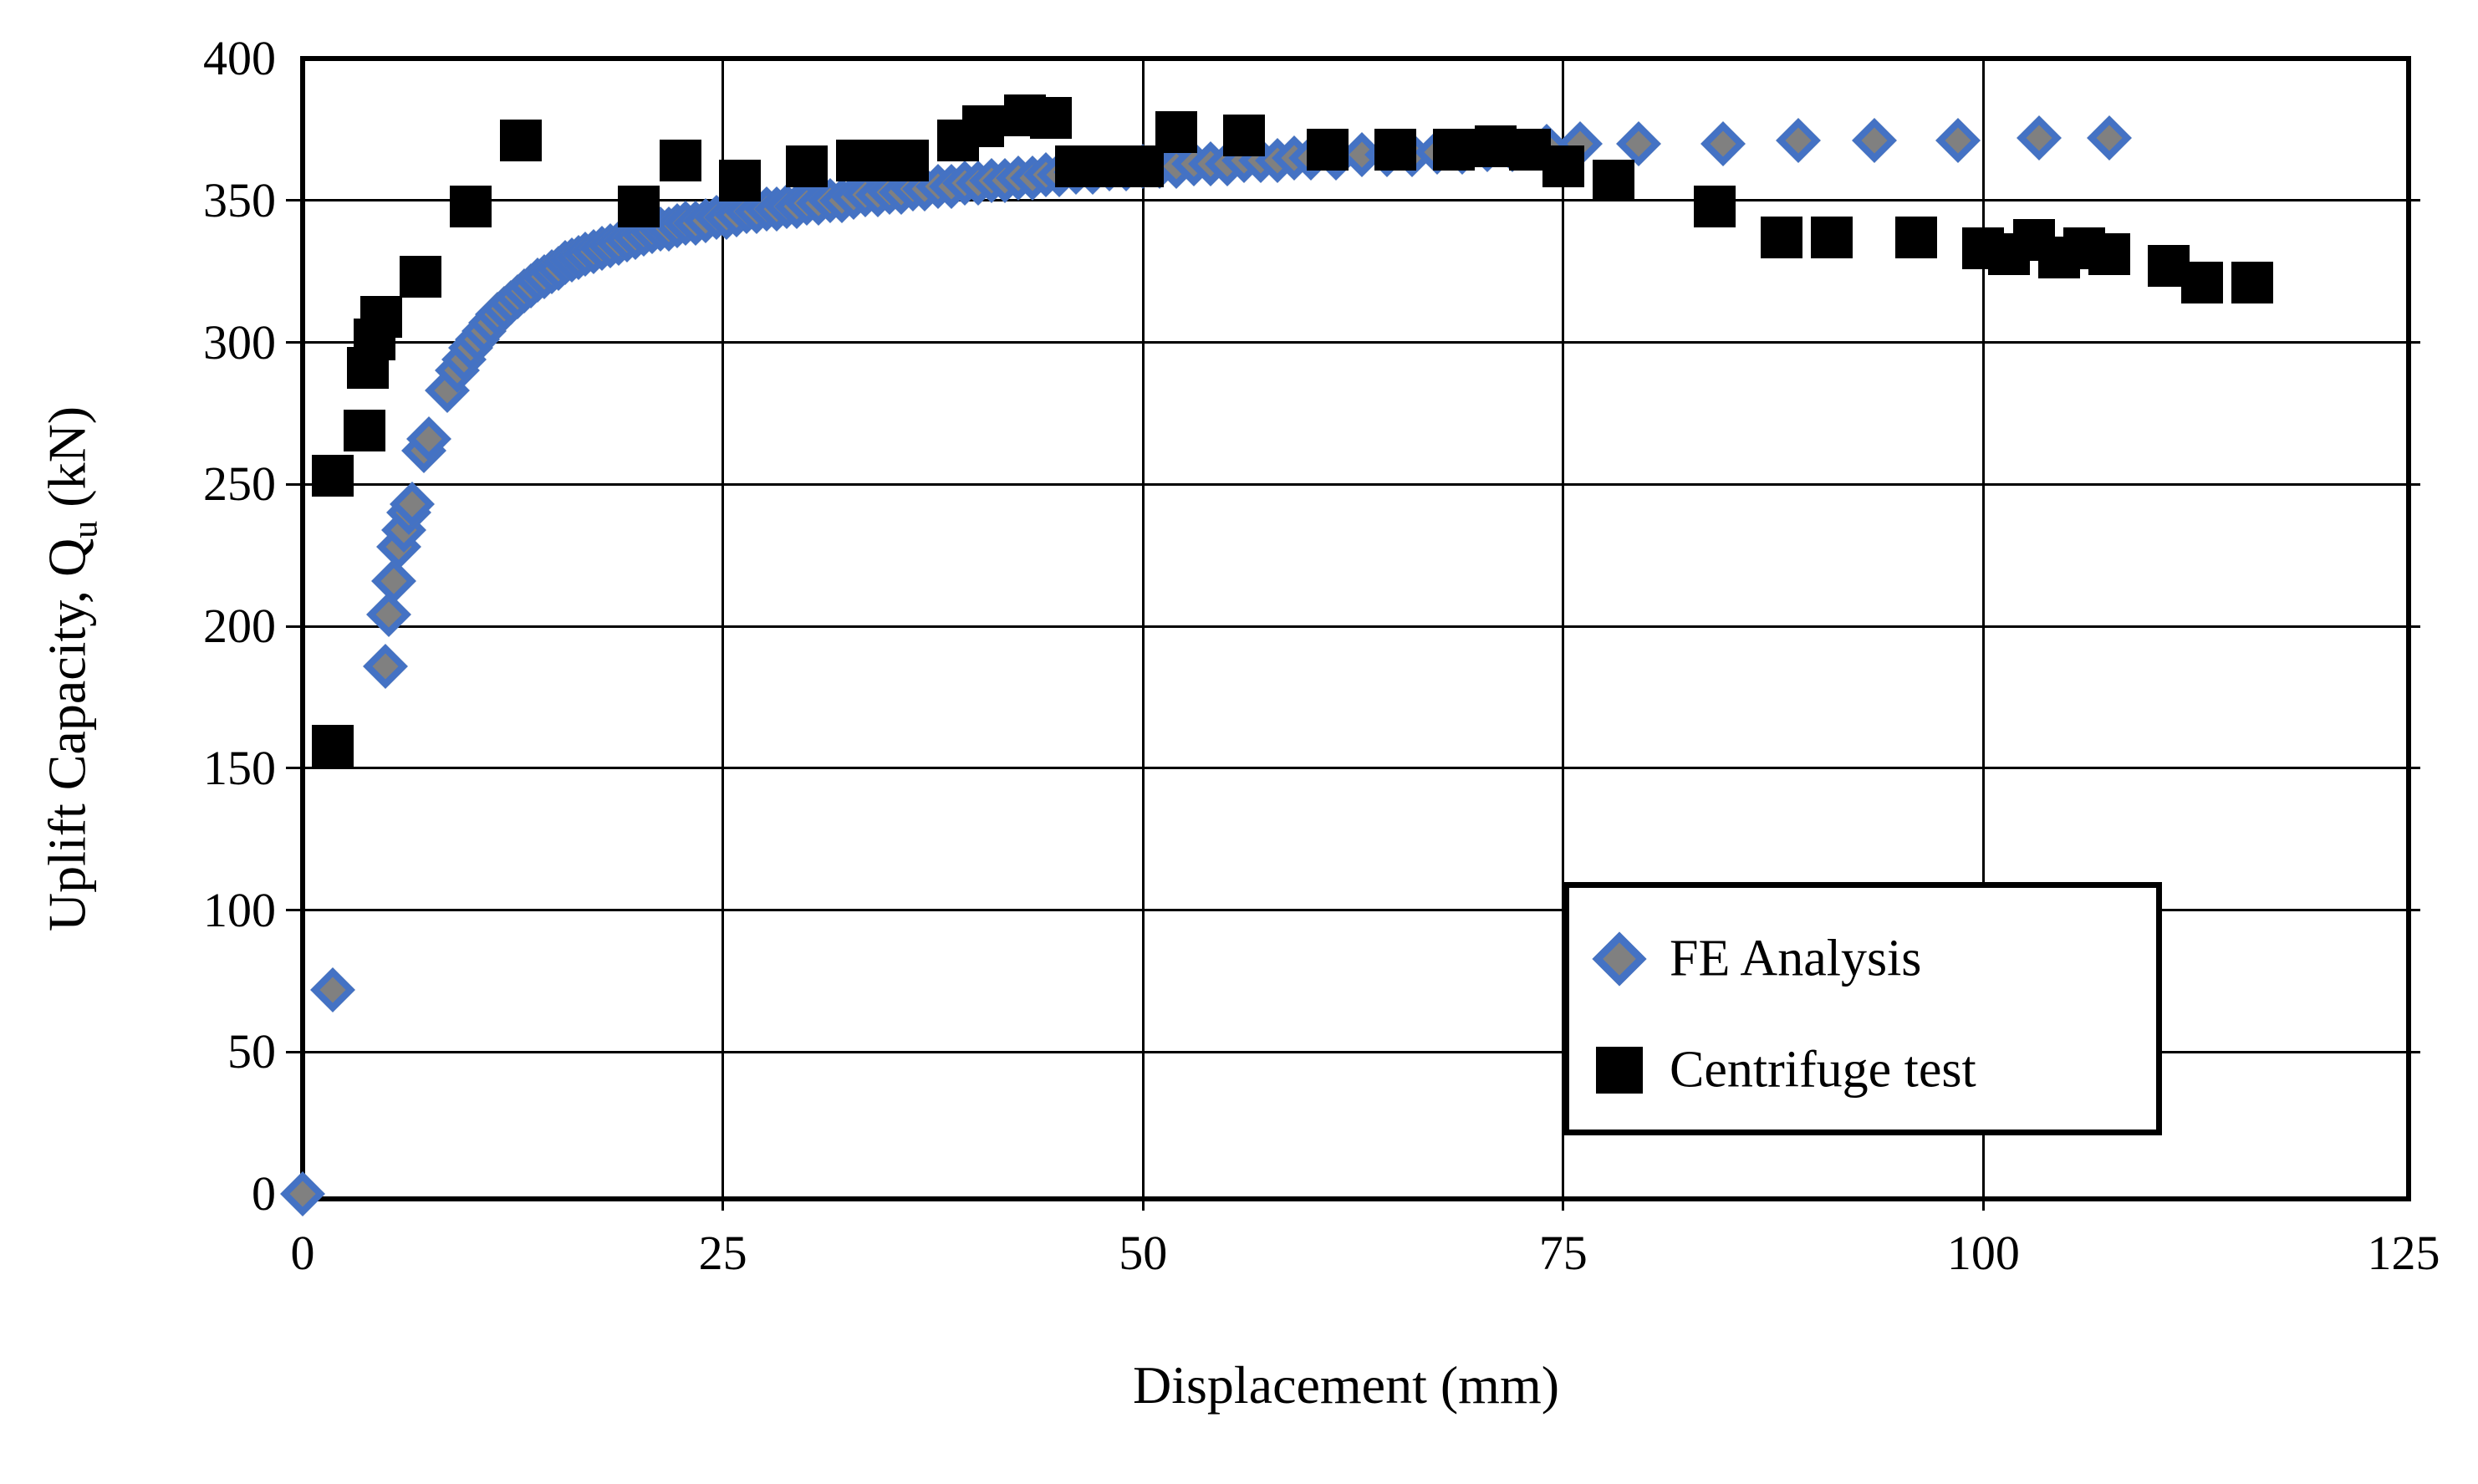 This screenshot has width=2478, height=1484. What do you see at coordinates (1983, 1253) in the screenshot?
I see `x-tick-label-100: 100` at bounding box center [1983, 1253].